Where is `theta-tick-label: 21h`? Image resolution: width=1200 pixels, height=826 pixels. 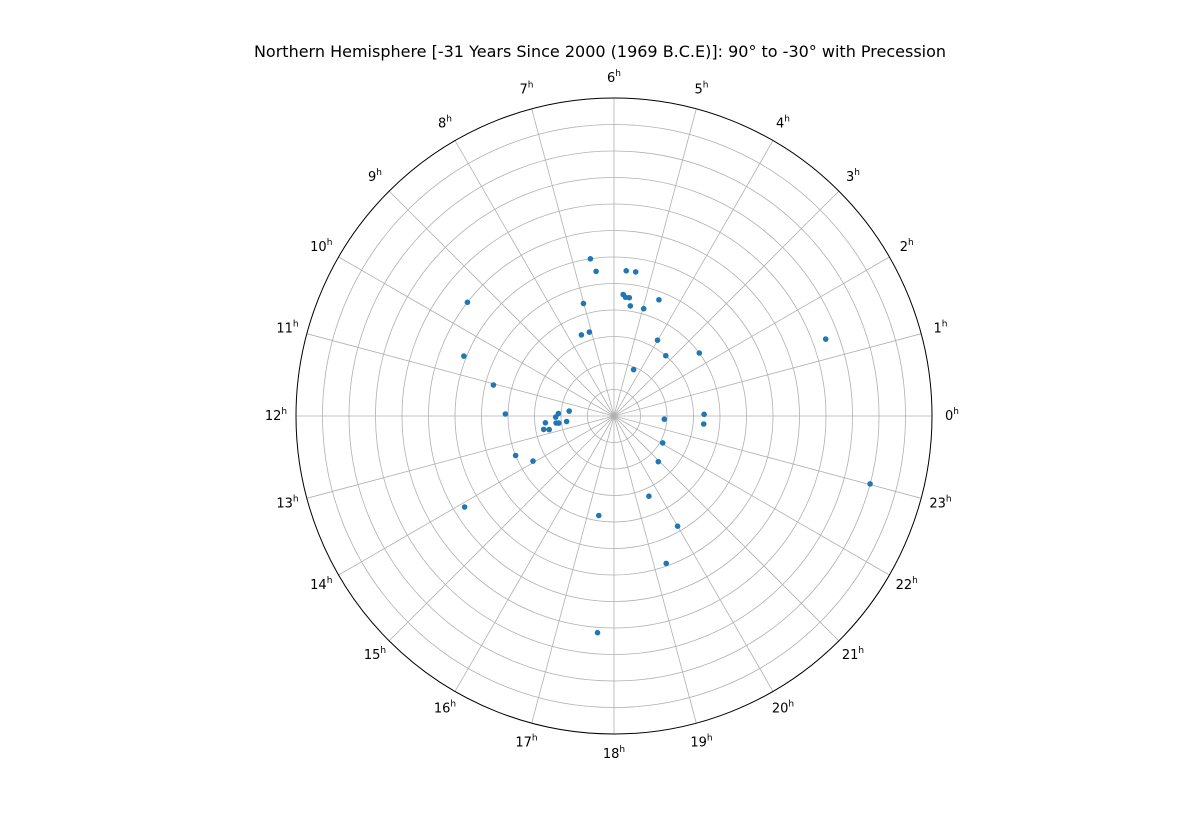 theta-tick-label: 21h is located at coordinates (853, 654).